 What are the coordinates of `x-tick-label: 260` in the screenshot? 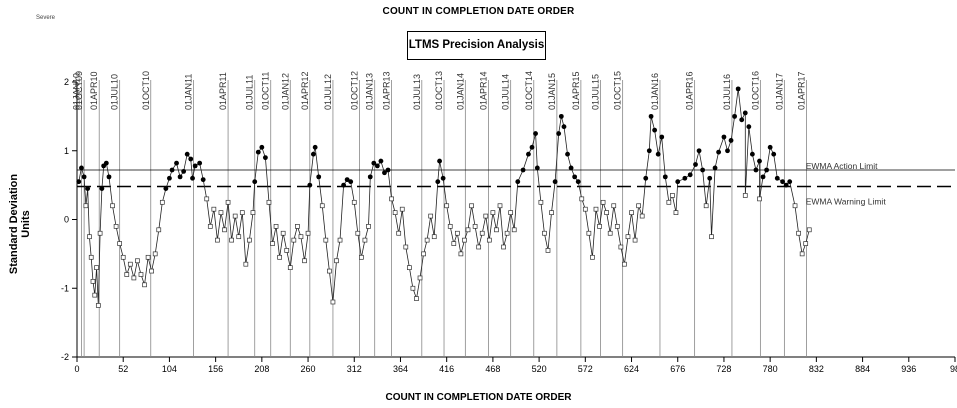 It's located at (308, 369).